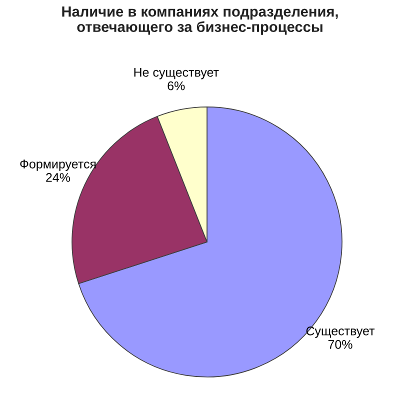 The image size is (400, 408). Describe the element at coordinates (176, 74) in the screenshot. I see `slice-label: Не существует` at that location.